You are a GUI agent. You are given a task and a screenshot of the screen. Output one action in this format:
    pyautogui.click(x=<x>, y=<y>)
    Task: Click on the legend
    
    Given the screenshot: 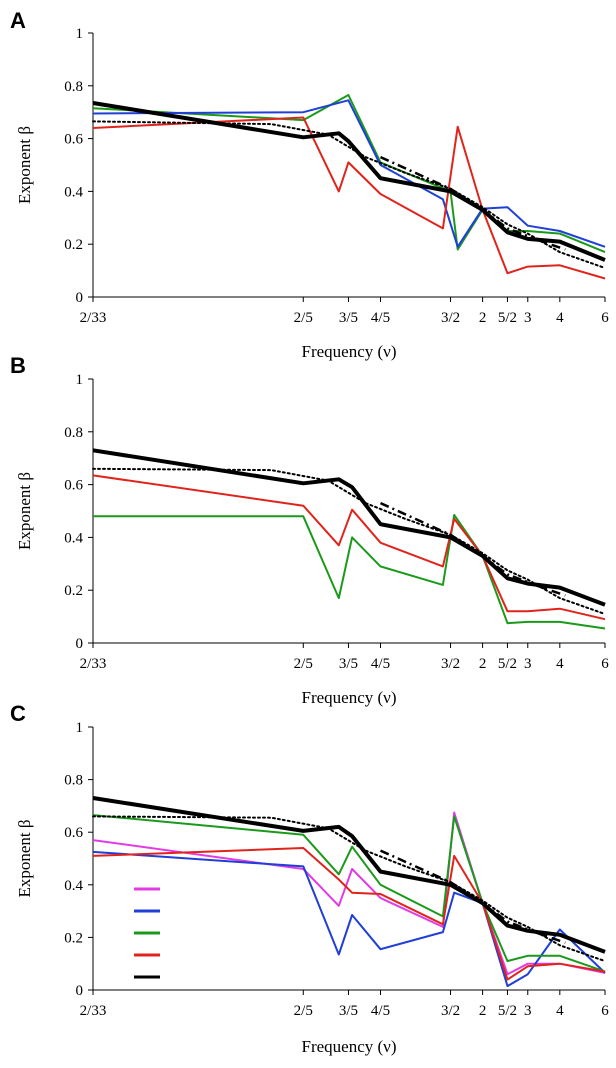 What is the action you would take?
    pyautogui.click(x=147, y=933)
    